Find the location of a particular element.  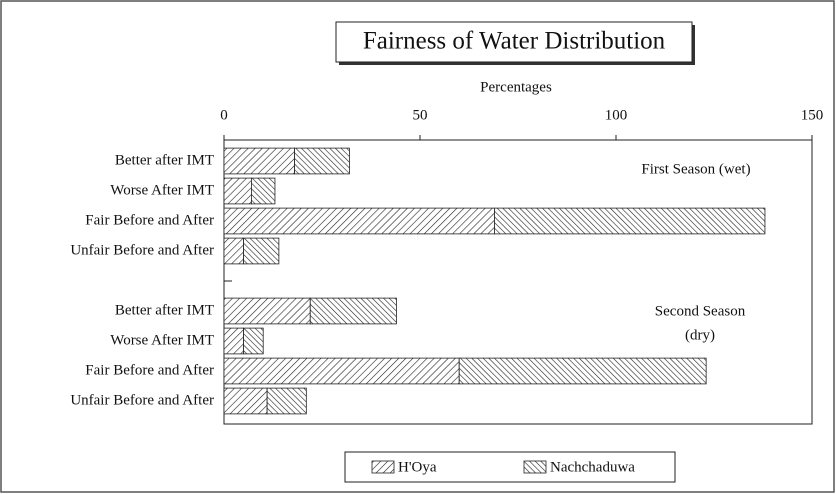

x-tick-label: 0 is located at coordinates (224, 115).